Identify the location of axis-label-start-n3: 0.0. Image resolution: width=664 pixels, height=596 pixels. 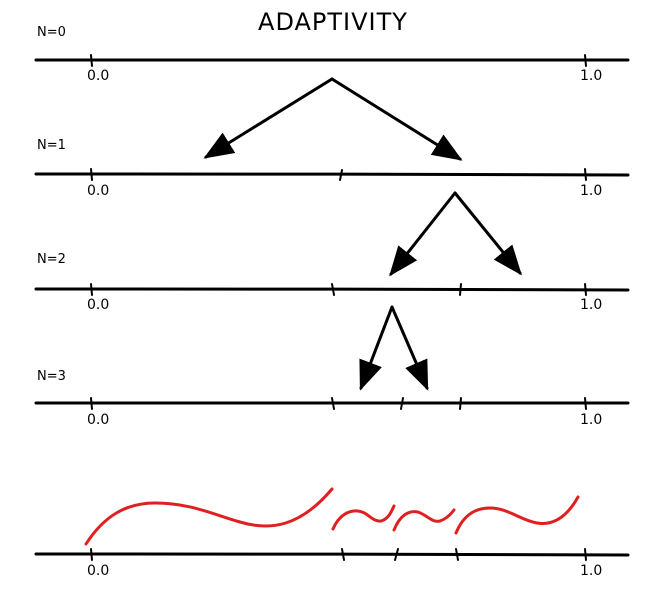
(98, 420).